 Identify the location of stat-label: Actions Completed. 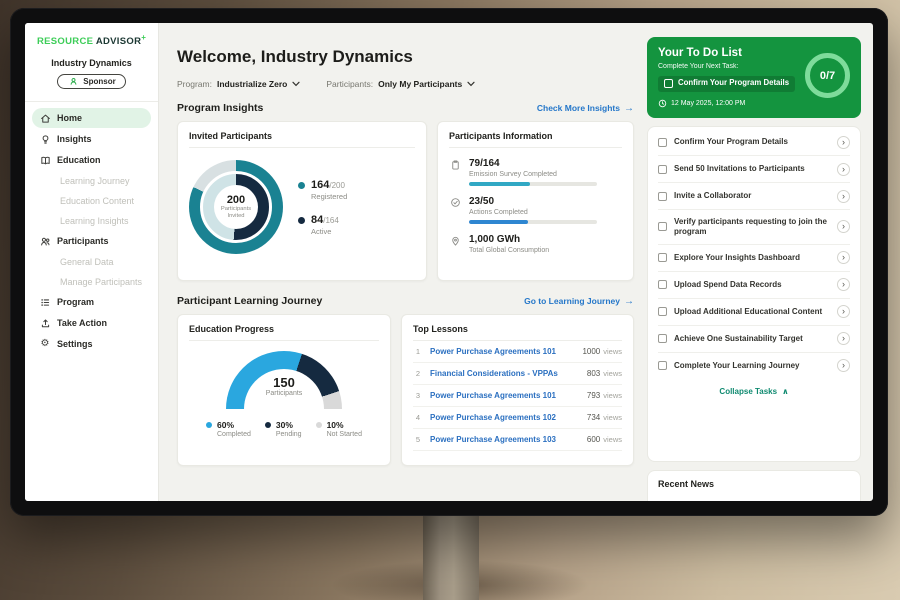
(498, 212).